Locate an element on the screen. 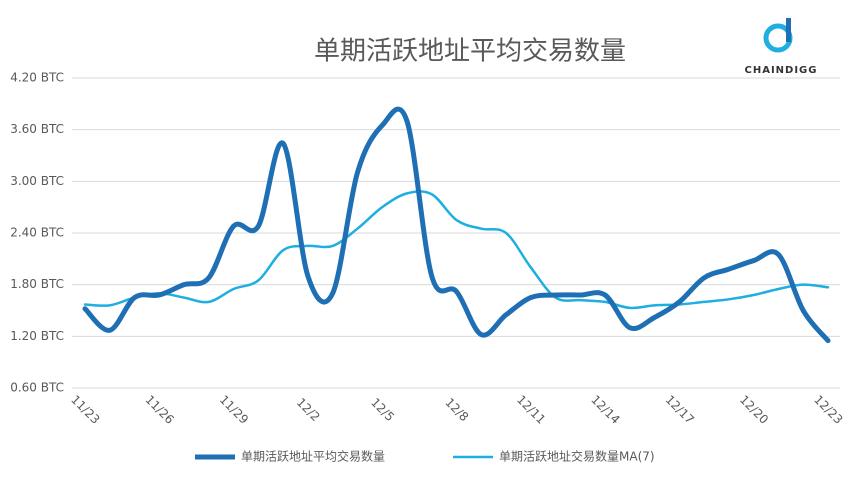 This screenshot has height=483, width=864. logo-text: CHAINDIGG is located at coordinates (781, 70).